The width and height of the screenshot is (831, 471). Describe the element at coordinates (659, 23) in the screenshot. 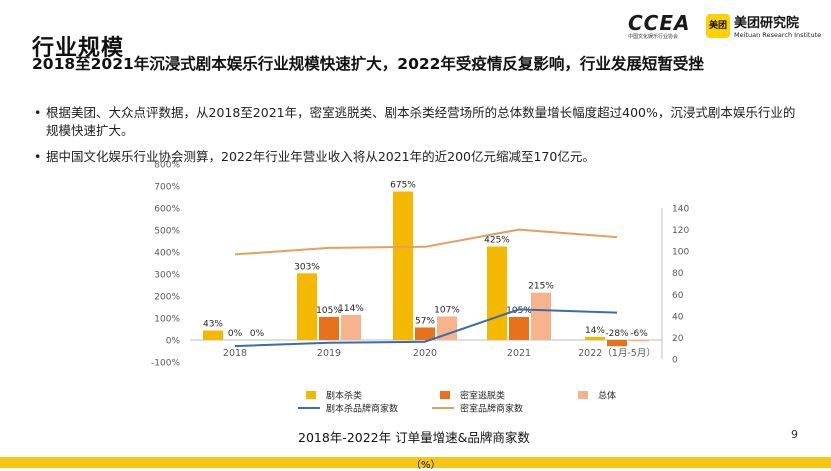

I see `ccea-logo-text: CCEA` at that location.